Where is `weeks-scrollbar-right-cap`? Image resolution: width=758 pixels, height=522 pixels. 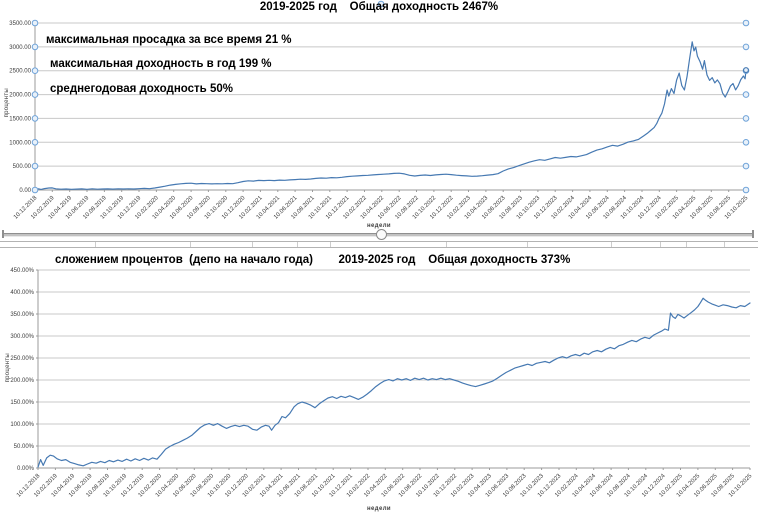 weeks-scrollbar-right-cap is located at coordinates (753, 234).